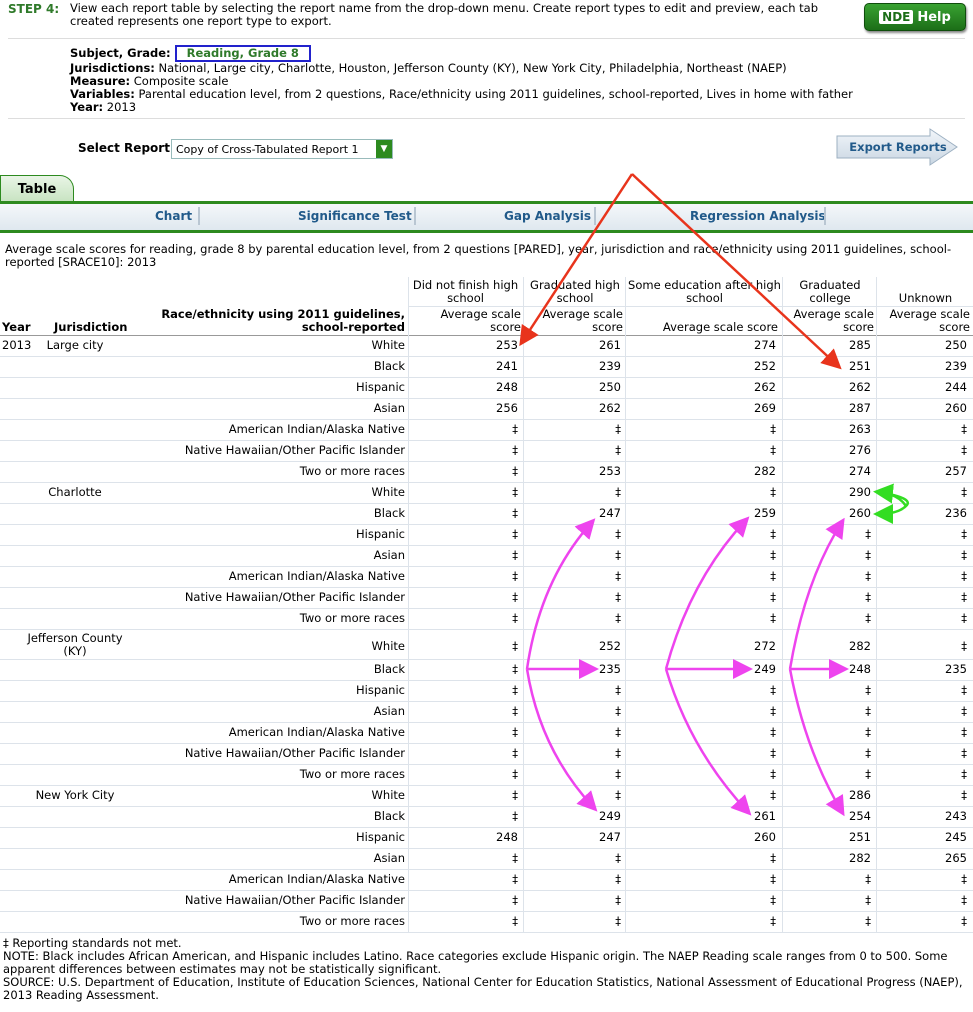 The width and height of the screenshot is (973, 1012). Describe the element at coordinates (91, 327) in the screenshot. I see `header-jurisdiction: Jurisdiction` at that location.